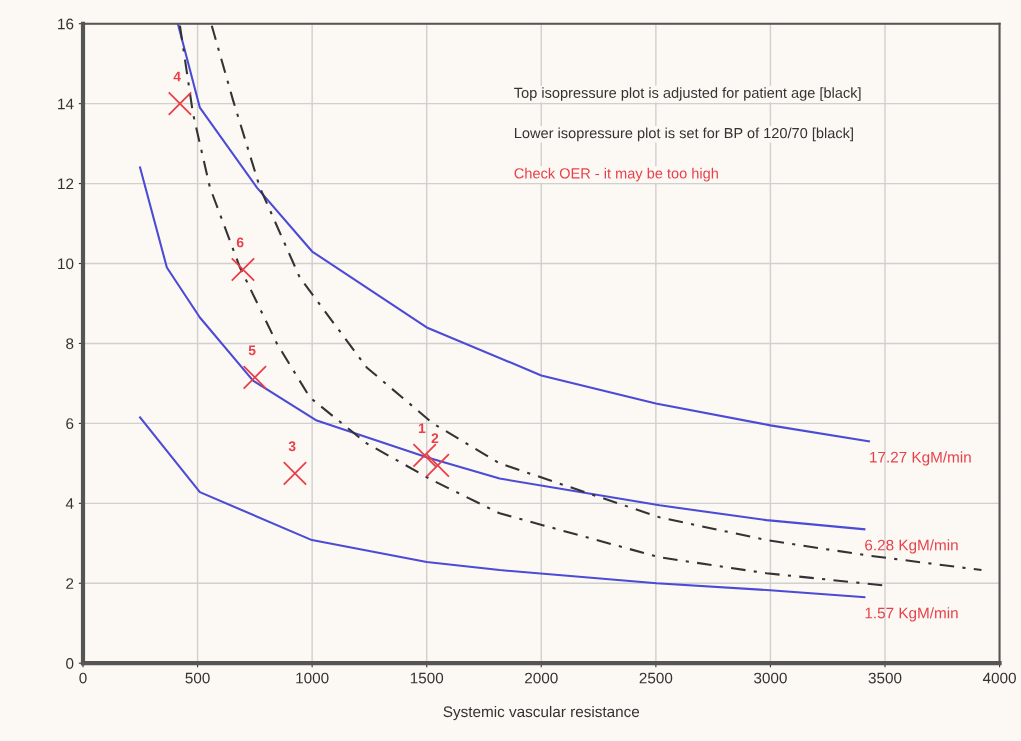 The height and width of the screenshot is (741, 1021). Describe the element at coordinates (70, 583) in the screenshot. I see `y-tick-label: 2` at that location.